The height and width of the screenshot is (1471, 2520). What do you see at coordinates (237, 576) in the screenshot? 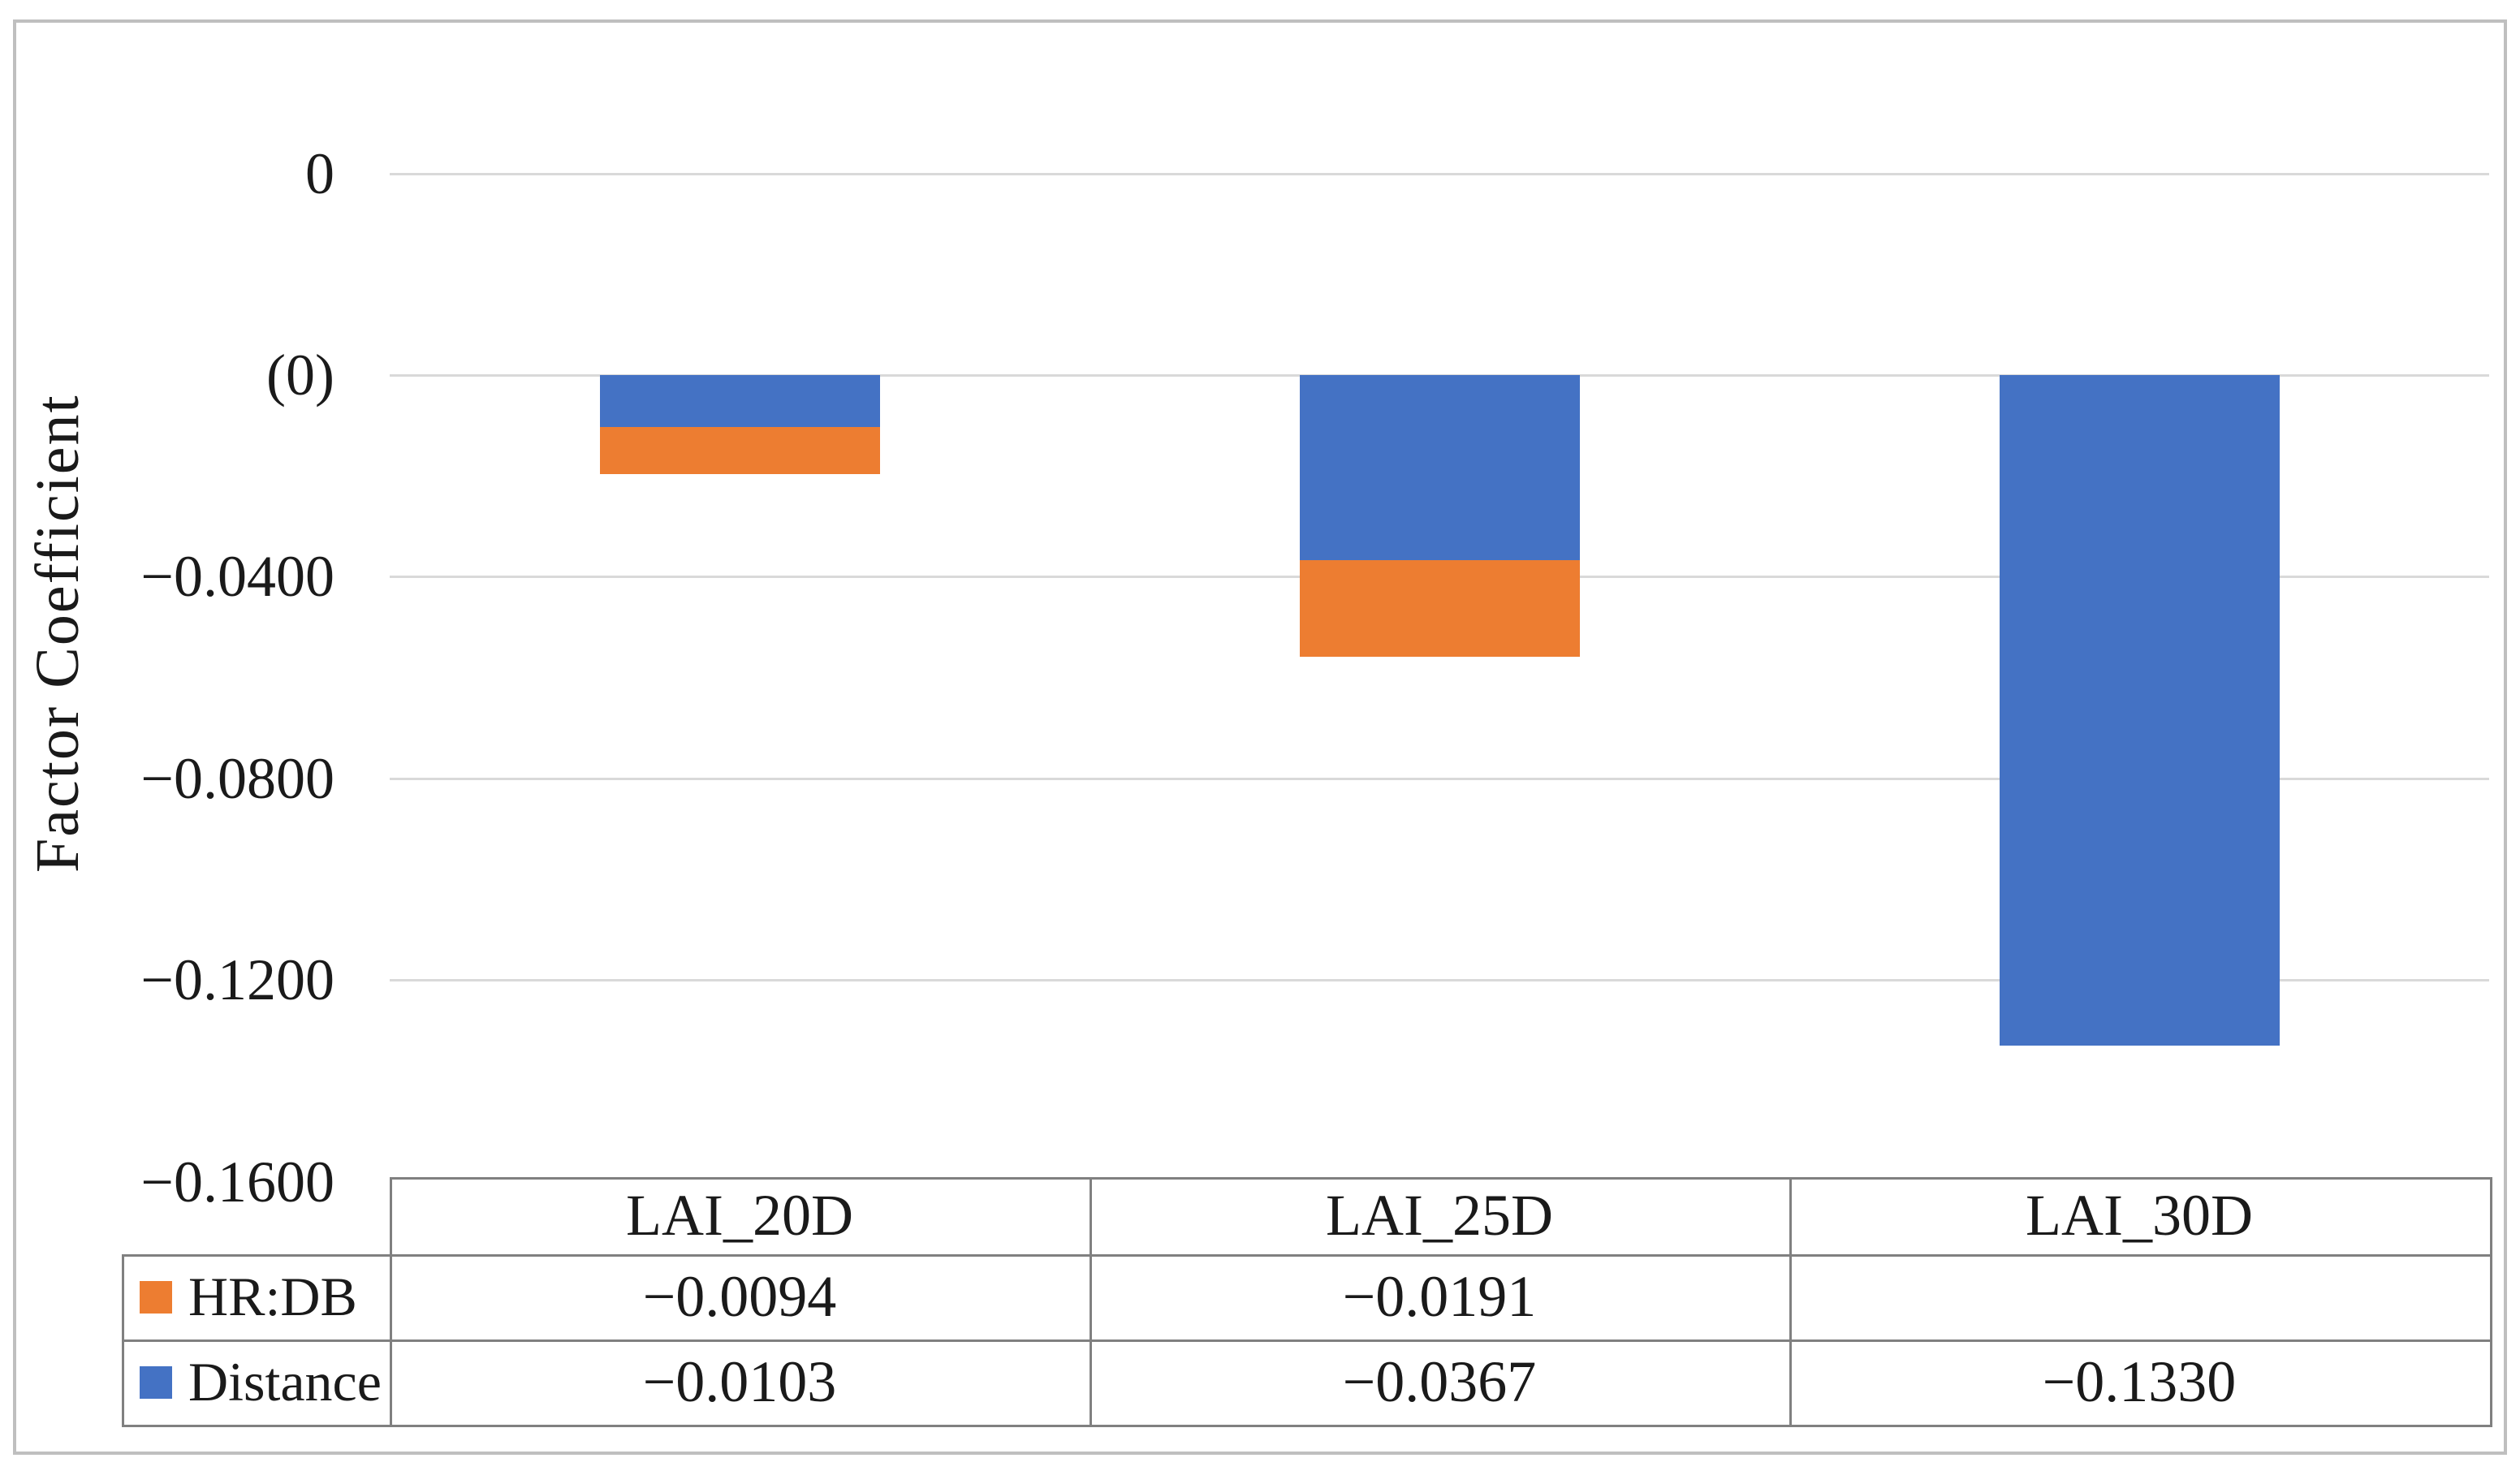
I see `y-tick-label: −0.0400` at bounding box center [237, 576].